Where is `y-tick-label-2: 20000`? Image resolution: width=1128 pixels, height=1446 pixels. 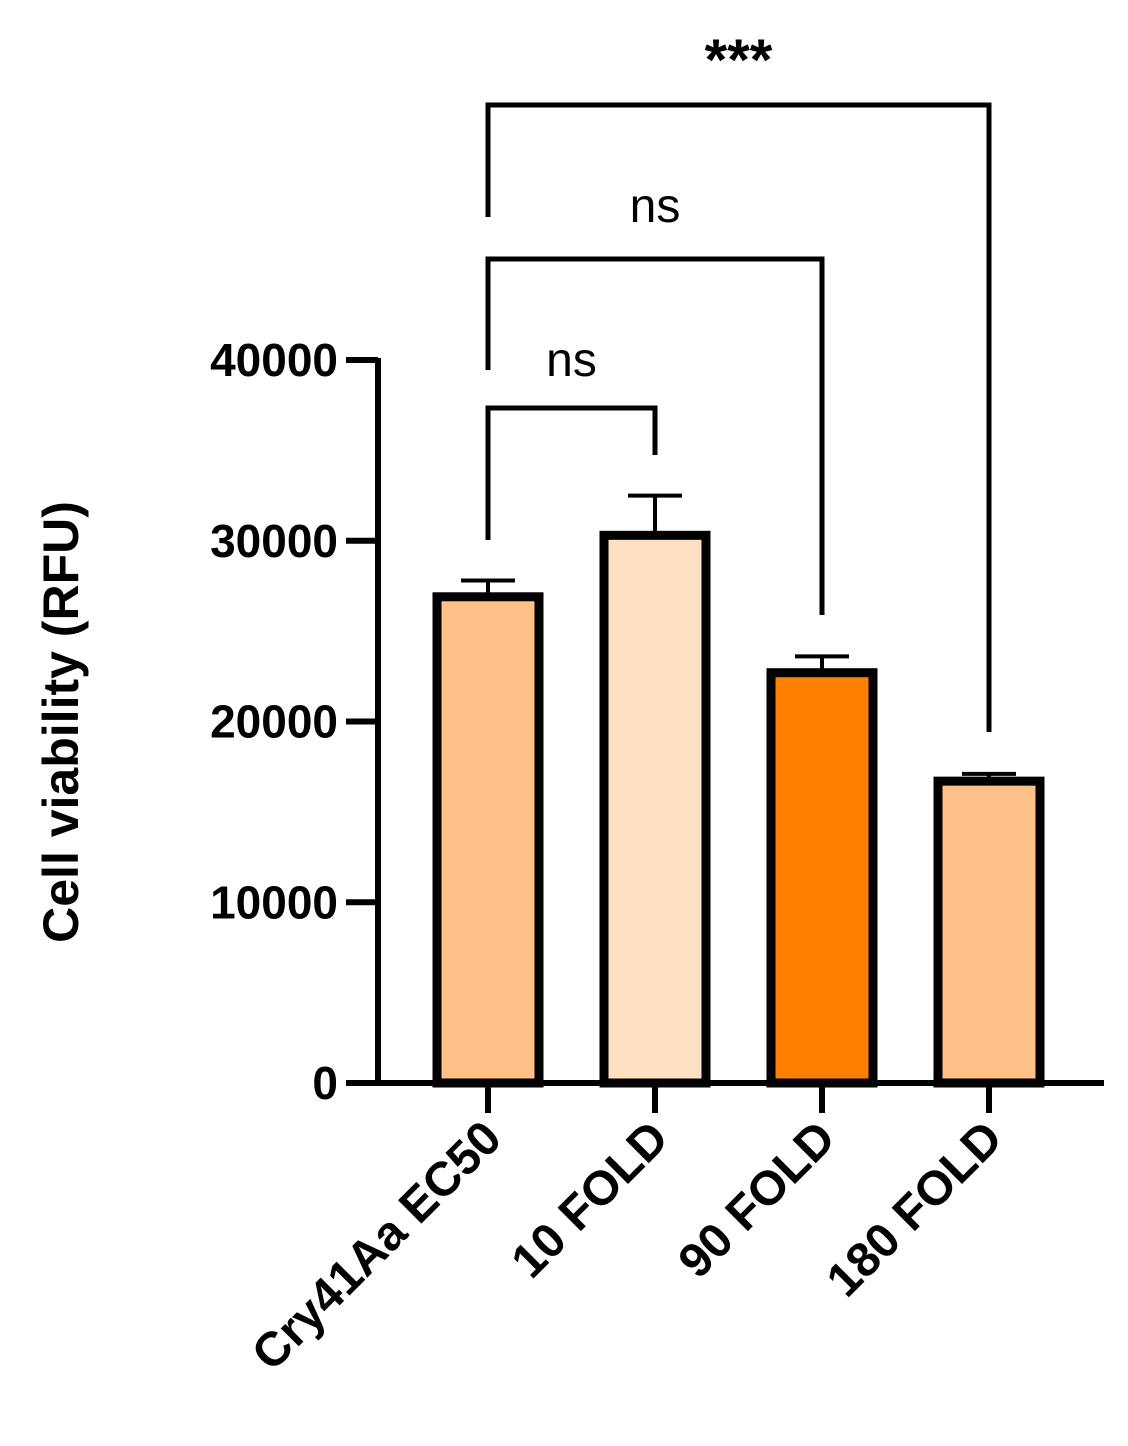 y-tick-label-2: 20000 is located at coordinates (274, 722).